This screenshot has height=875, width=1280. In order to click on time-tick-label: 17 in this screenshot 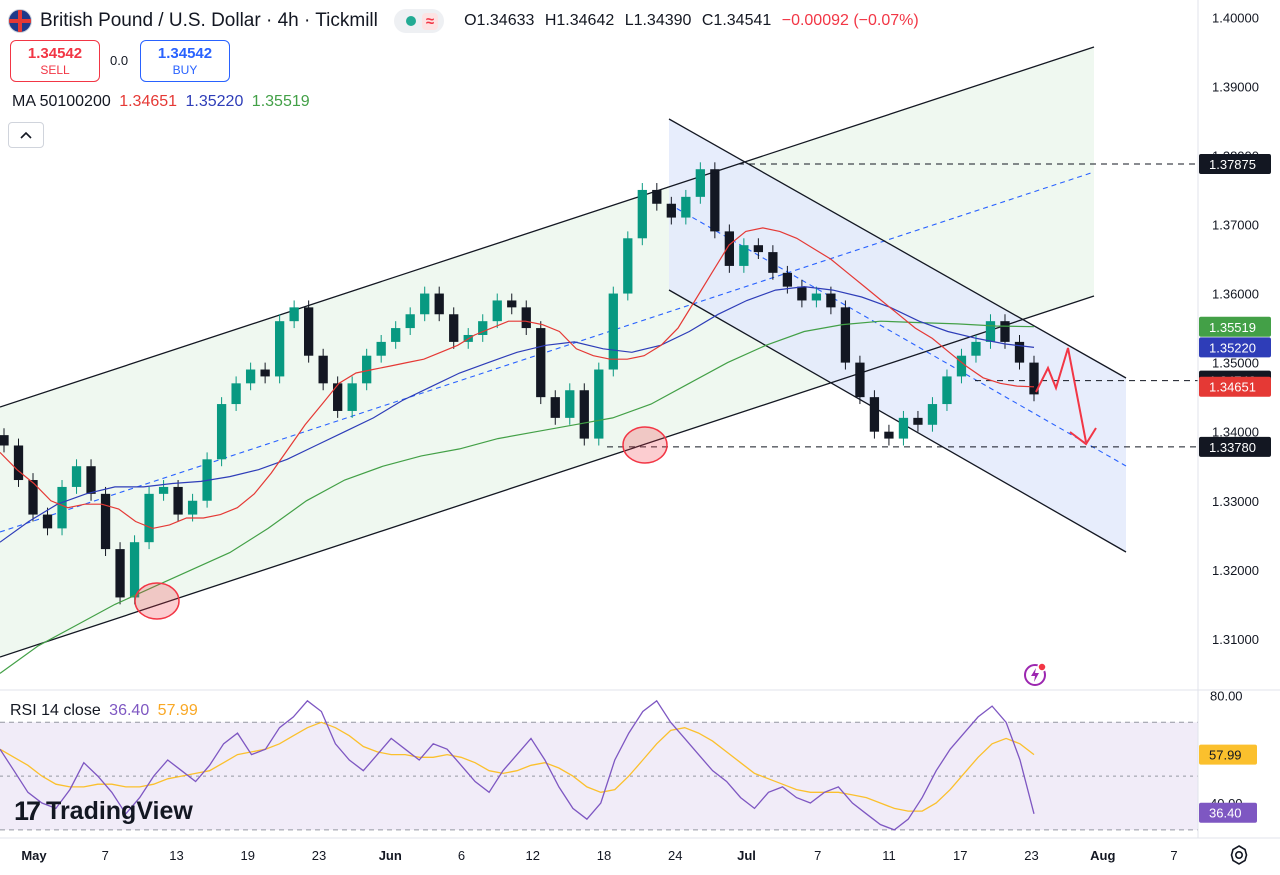, I will do `click(960, 855)`.